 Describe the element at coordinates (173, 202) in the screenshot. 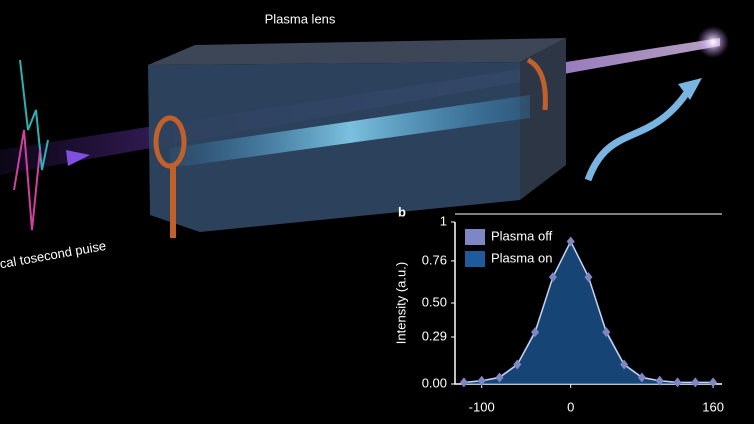

I see `electrode-lead` at that location.